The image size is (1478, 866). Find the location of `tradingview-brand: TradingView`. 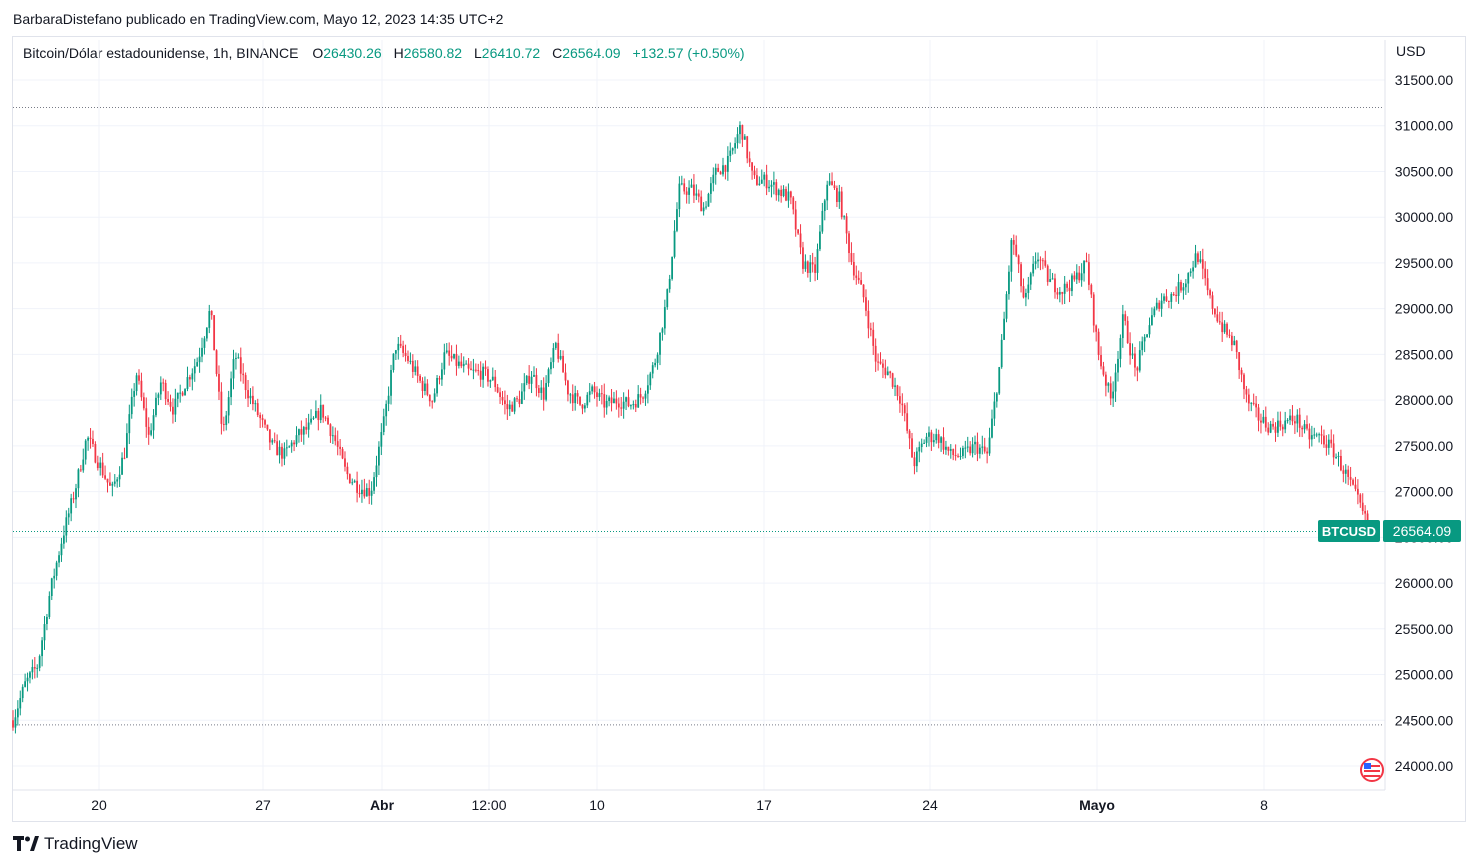

tradingview-brand: TradingView is located at coordinates (75, 844).